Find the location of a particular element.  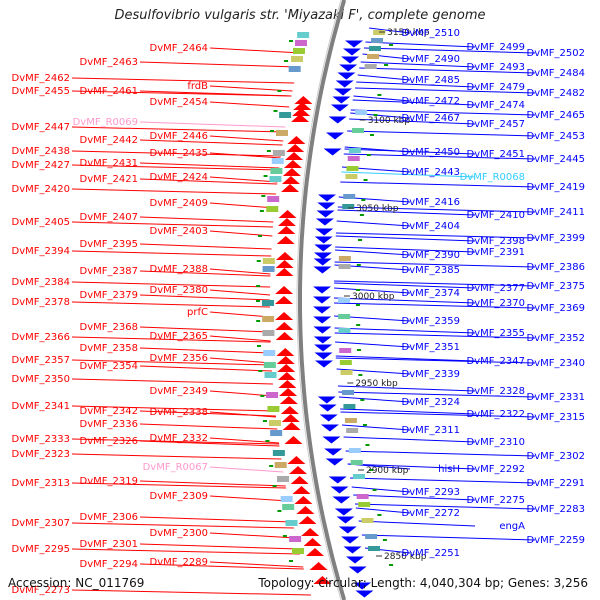

right-gene-label: engA is located at coordinates (512, 526).